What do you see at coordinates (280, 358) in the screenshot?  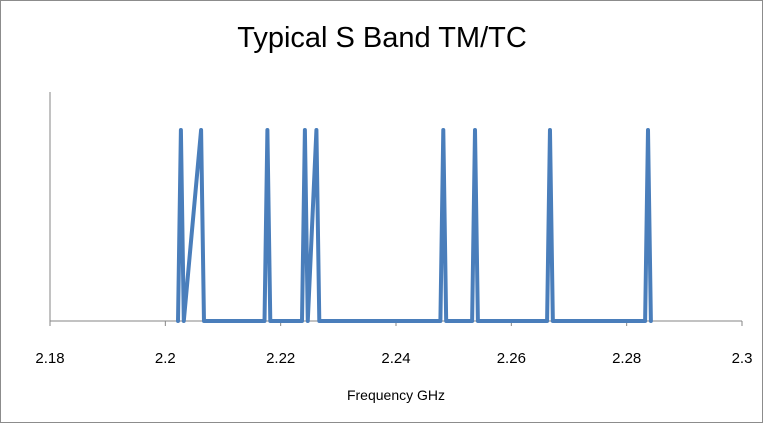 I see `x-tick-label: 2.22` at bounding box center [280, 358].